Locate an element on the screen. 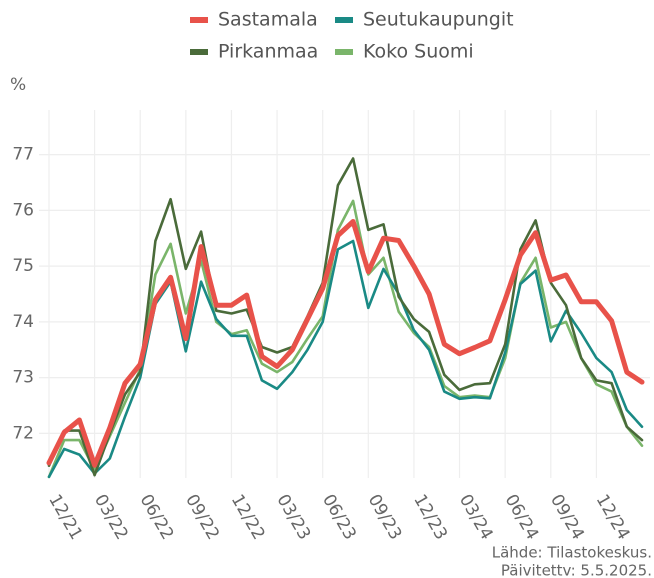 The image size is (654, 578). y-tick-label: 74 is located at coordinates (23, 322).